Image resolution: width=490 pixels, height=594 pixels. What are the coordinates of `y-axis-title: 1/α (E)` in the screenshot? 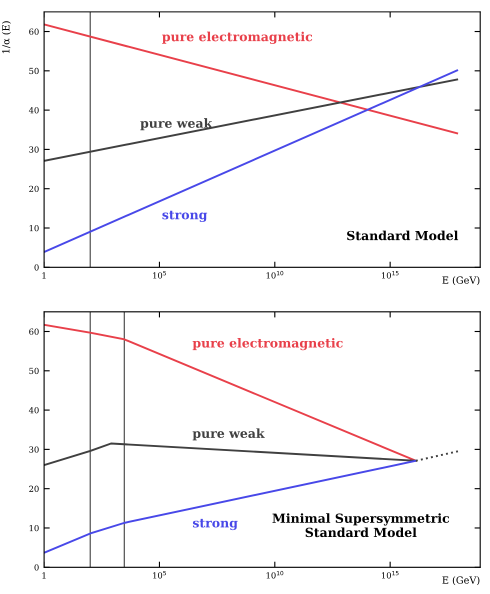 It's located at (6, 37).